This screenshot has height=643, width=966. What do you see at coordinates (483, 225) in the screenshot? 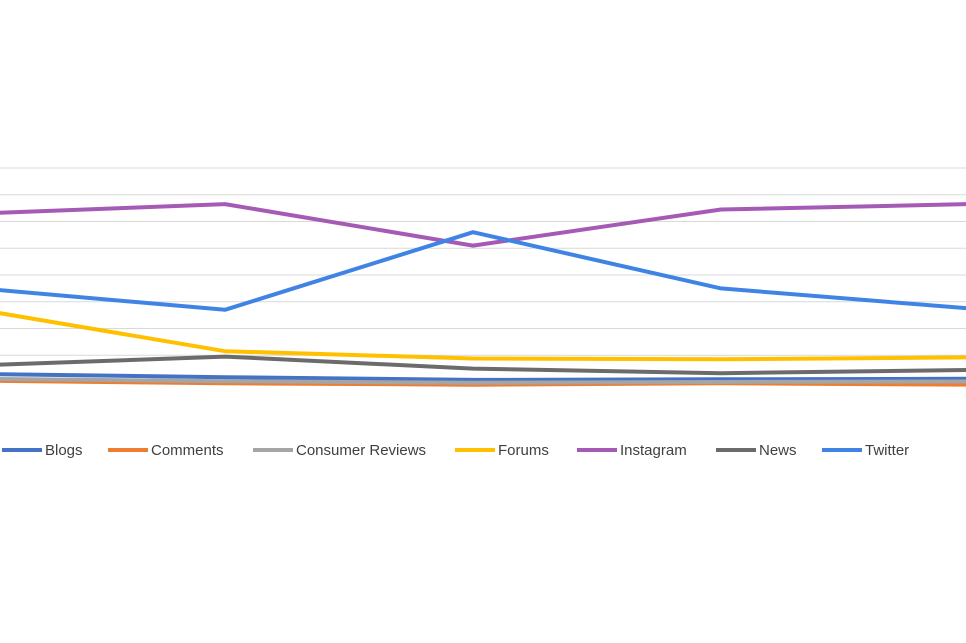
I see `series-line-instagram` at bounding box center [483, 225].